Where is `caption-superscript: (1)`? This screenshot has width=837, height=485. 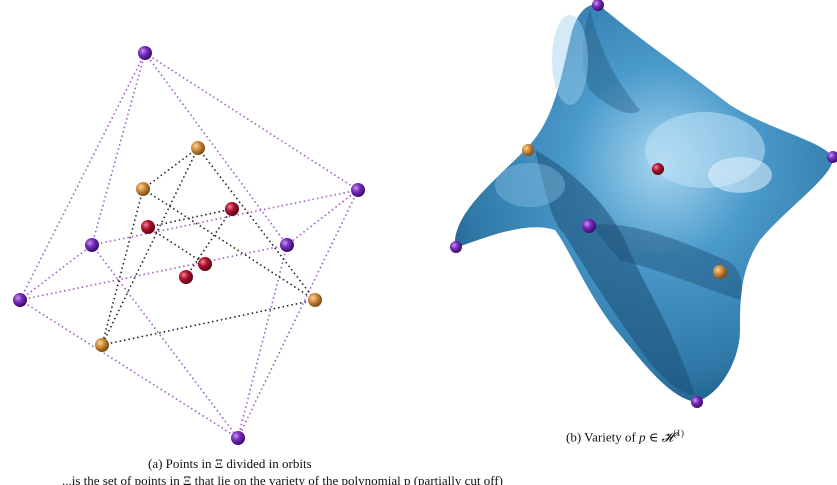 caption-superscript: (1) is located at coordinates (678, 433).